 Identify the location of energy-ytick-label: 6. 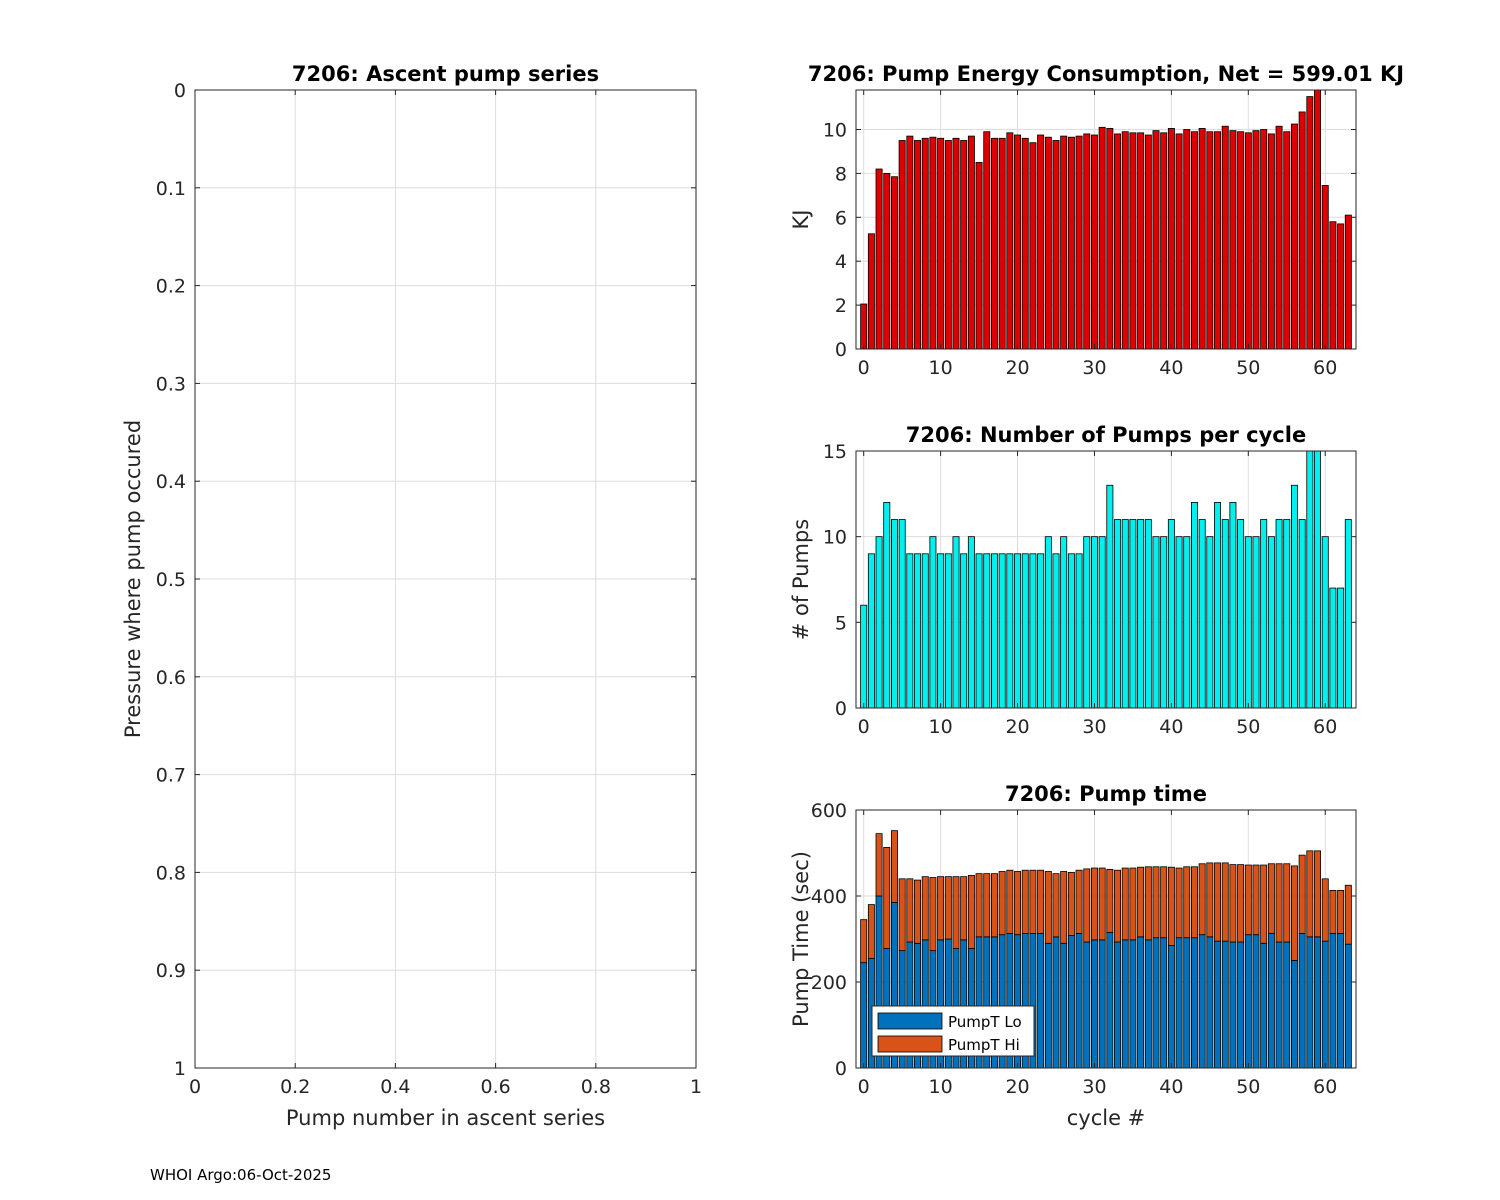
(841, 218).